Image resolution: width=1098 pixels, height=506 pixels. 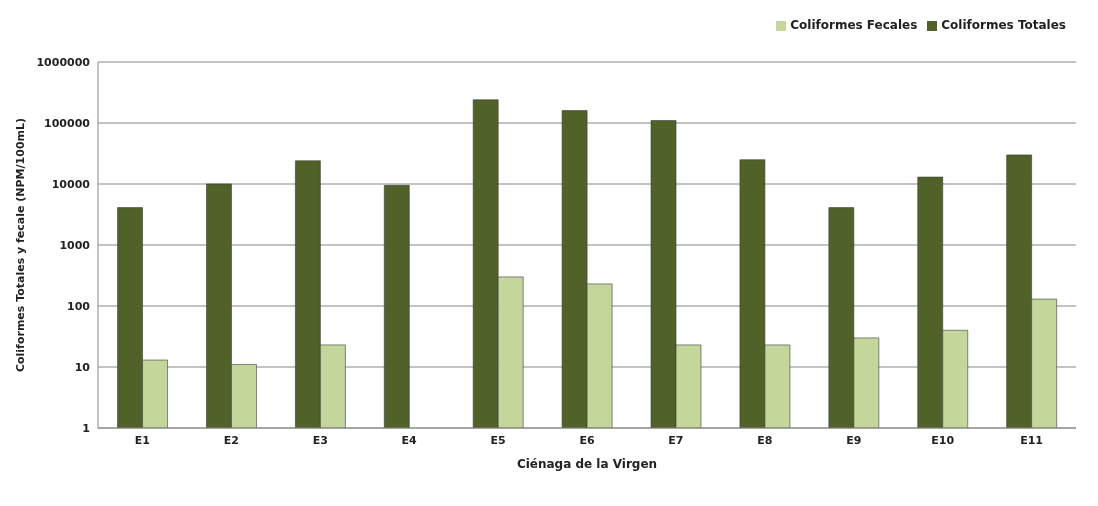 What do you see at coordinates (82, 367) in the screenshot?
I see `y-tick-label: 10` at bounding box center [82, 367].